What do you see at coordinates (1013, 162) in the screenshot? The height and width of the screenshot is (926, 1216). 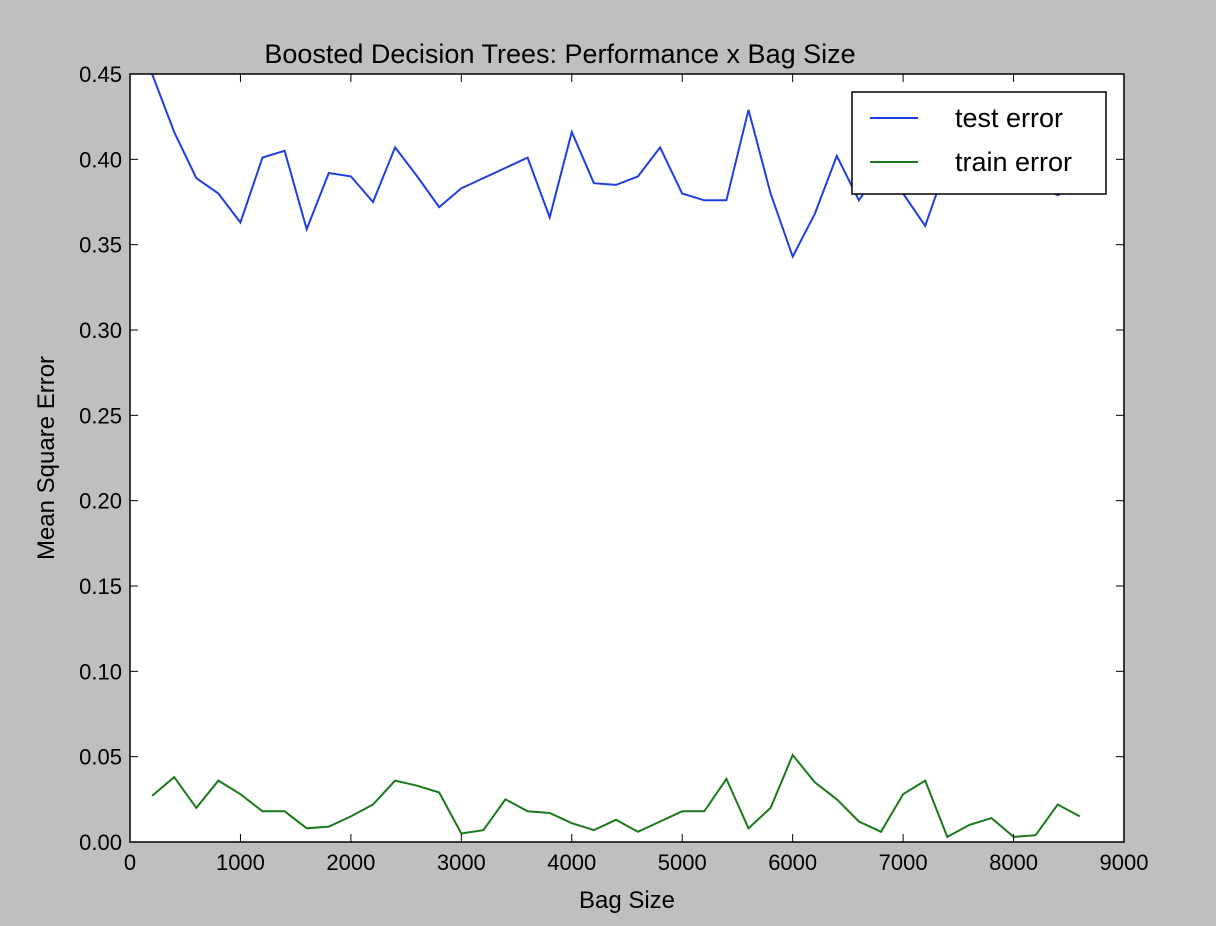 I see `legend-label-train-error: train error` at bounding box center [1013, 162].